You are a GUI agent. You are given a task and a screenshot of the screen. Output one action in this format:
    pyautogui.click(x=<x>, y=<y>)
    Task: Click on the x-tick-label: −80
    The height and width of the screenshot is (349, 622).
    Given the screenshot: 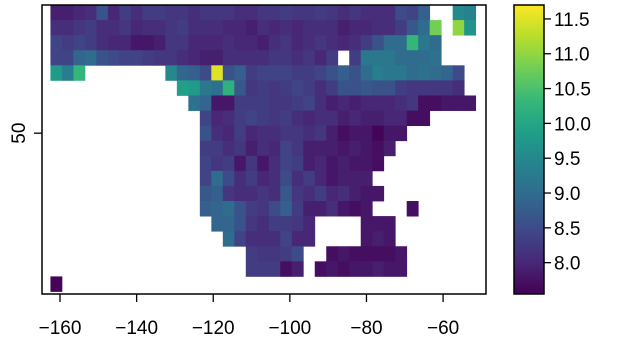 What is the action you would take?
    pyautogui.click(x=366, y=328)
    